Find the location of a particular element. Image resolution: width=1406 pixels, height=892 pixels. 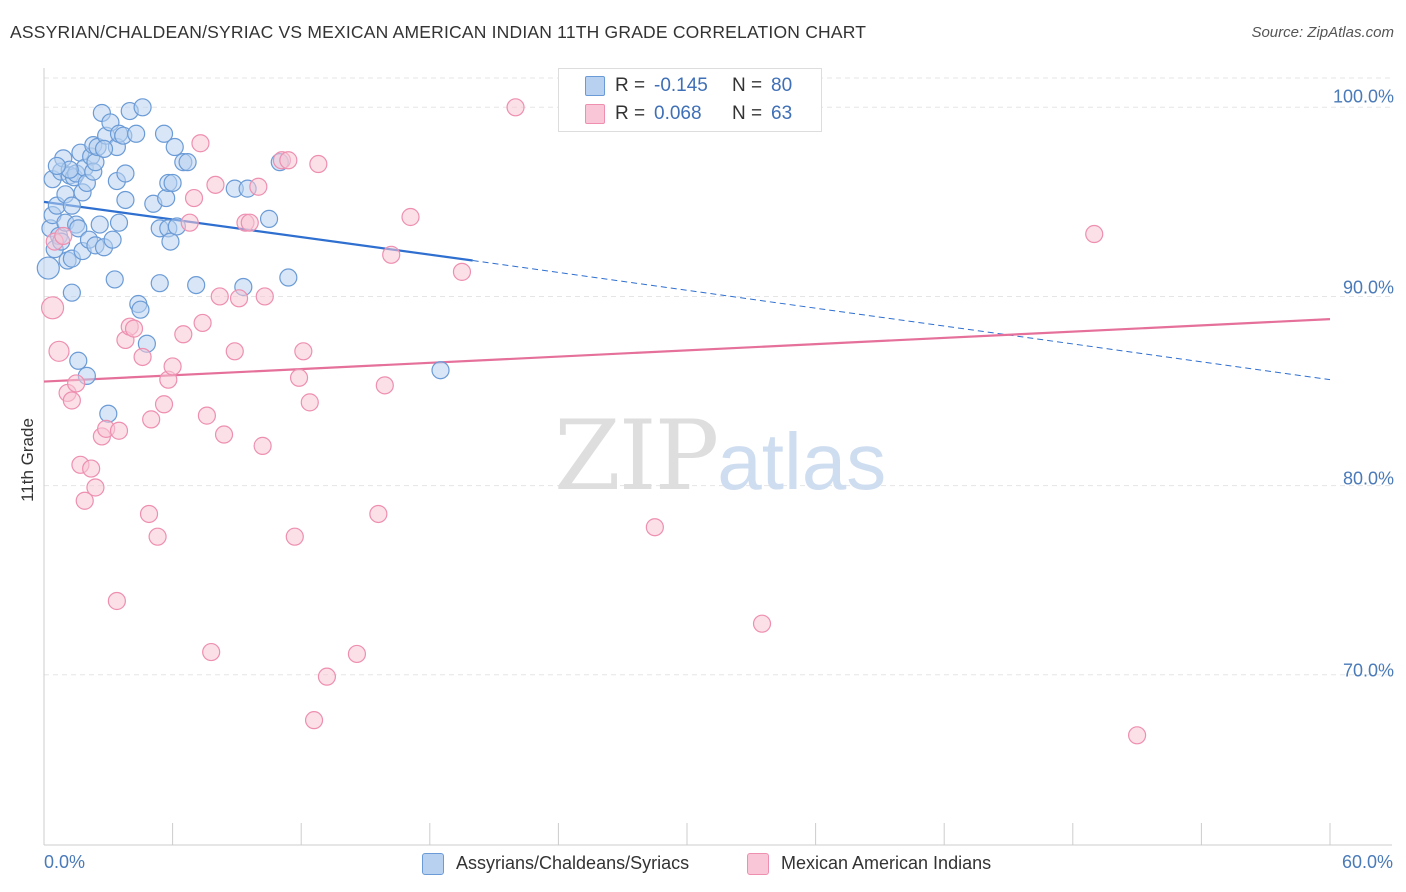

stats-n-label-blue: N = is located at coordinates (747, 85).